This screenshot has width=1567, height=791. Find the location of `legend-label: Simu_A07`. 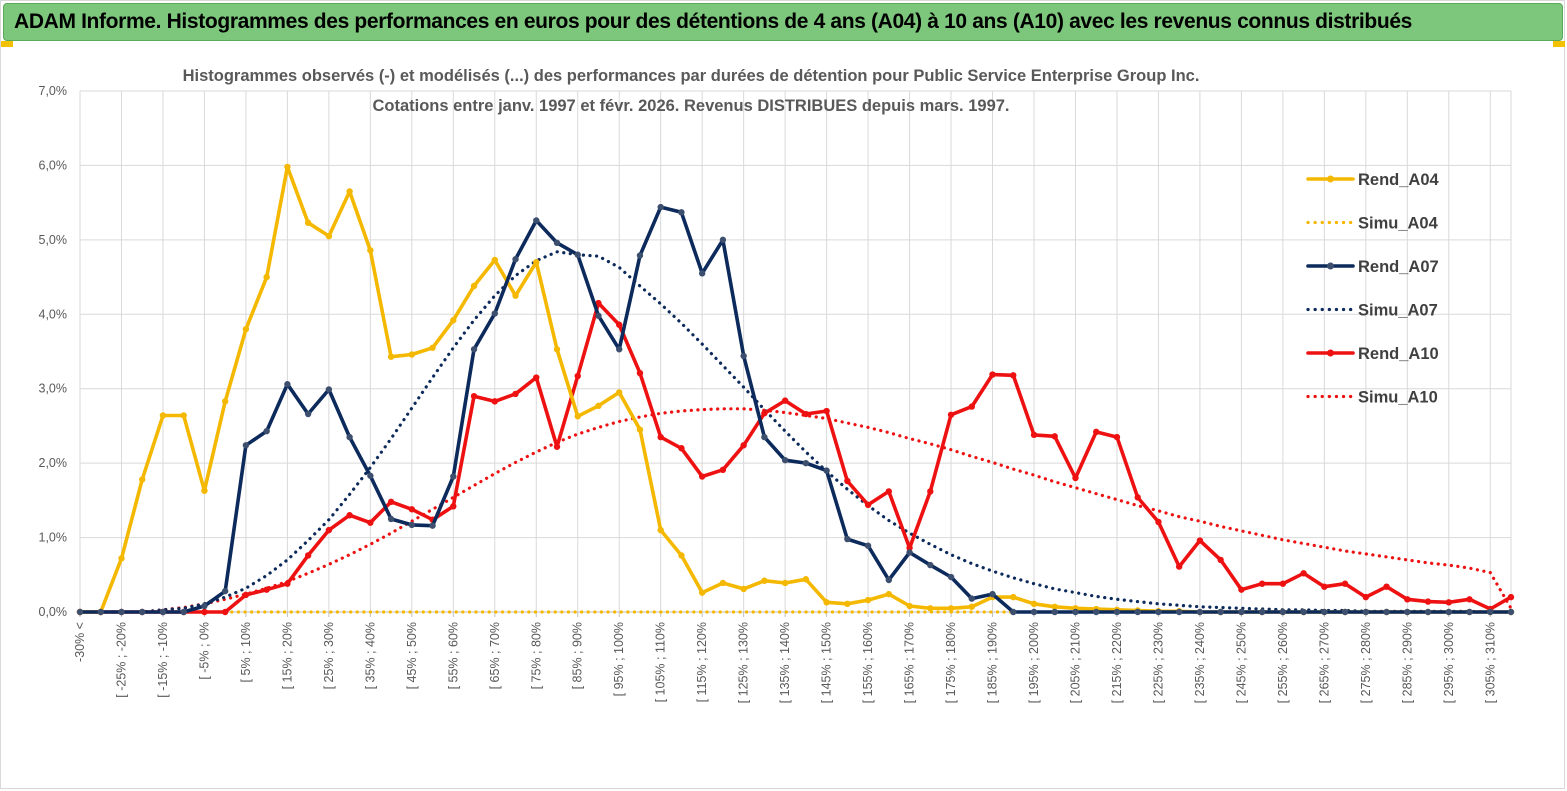

legend-label: Simu_A07 is located at coordinates (1398, 311).